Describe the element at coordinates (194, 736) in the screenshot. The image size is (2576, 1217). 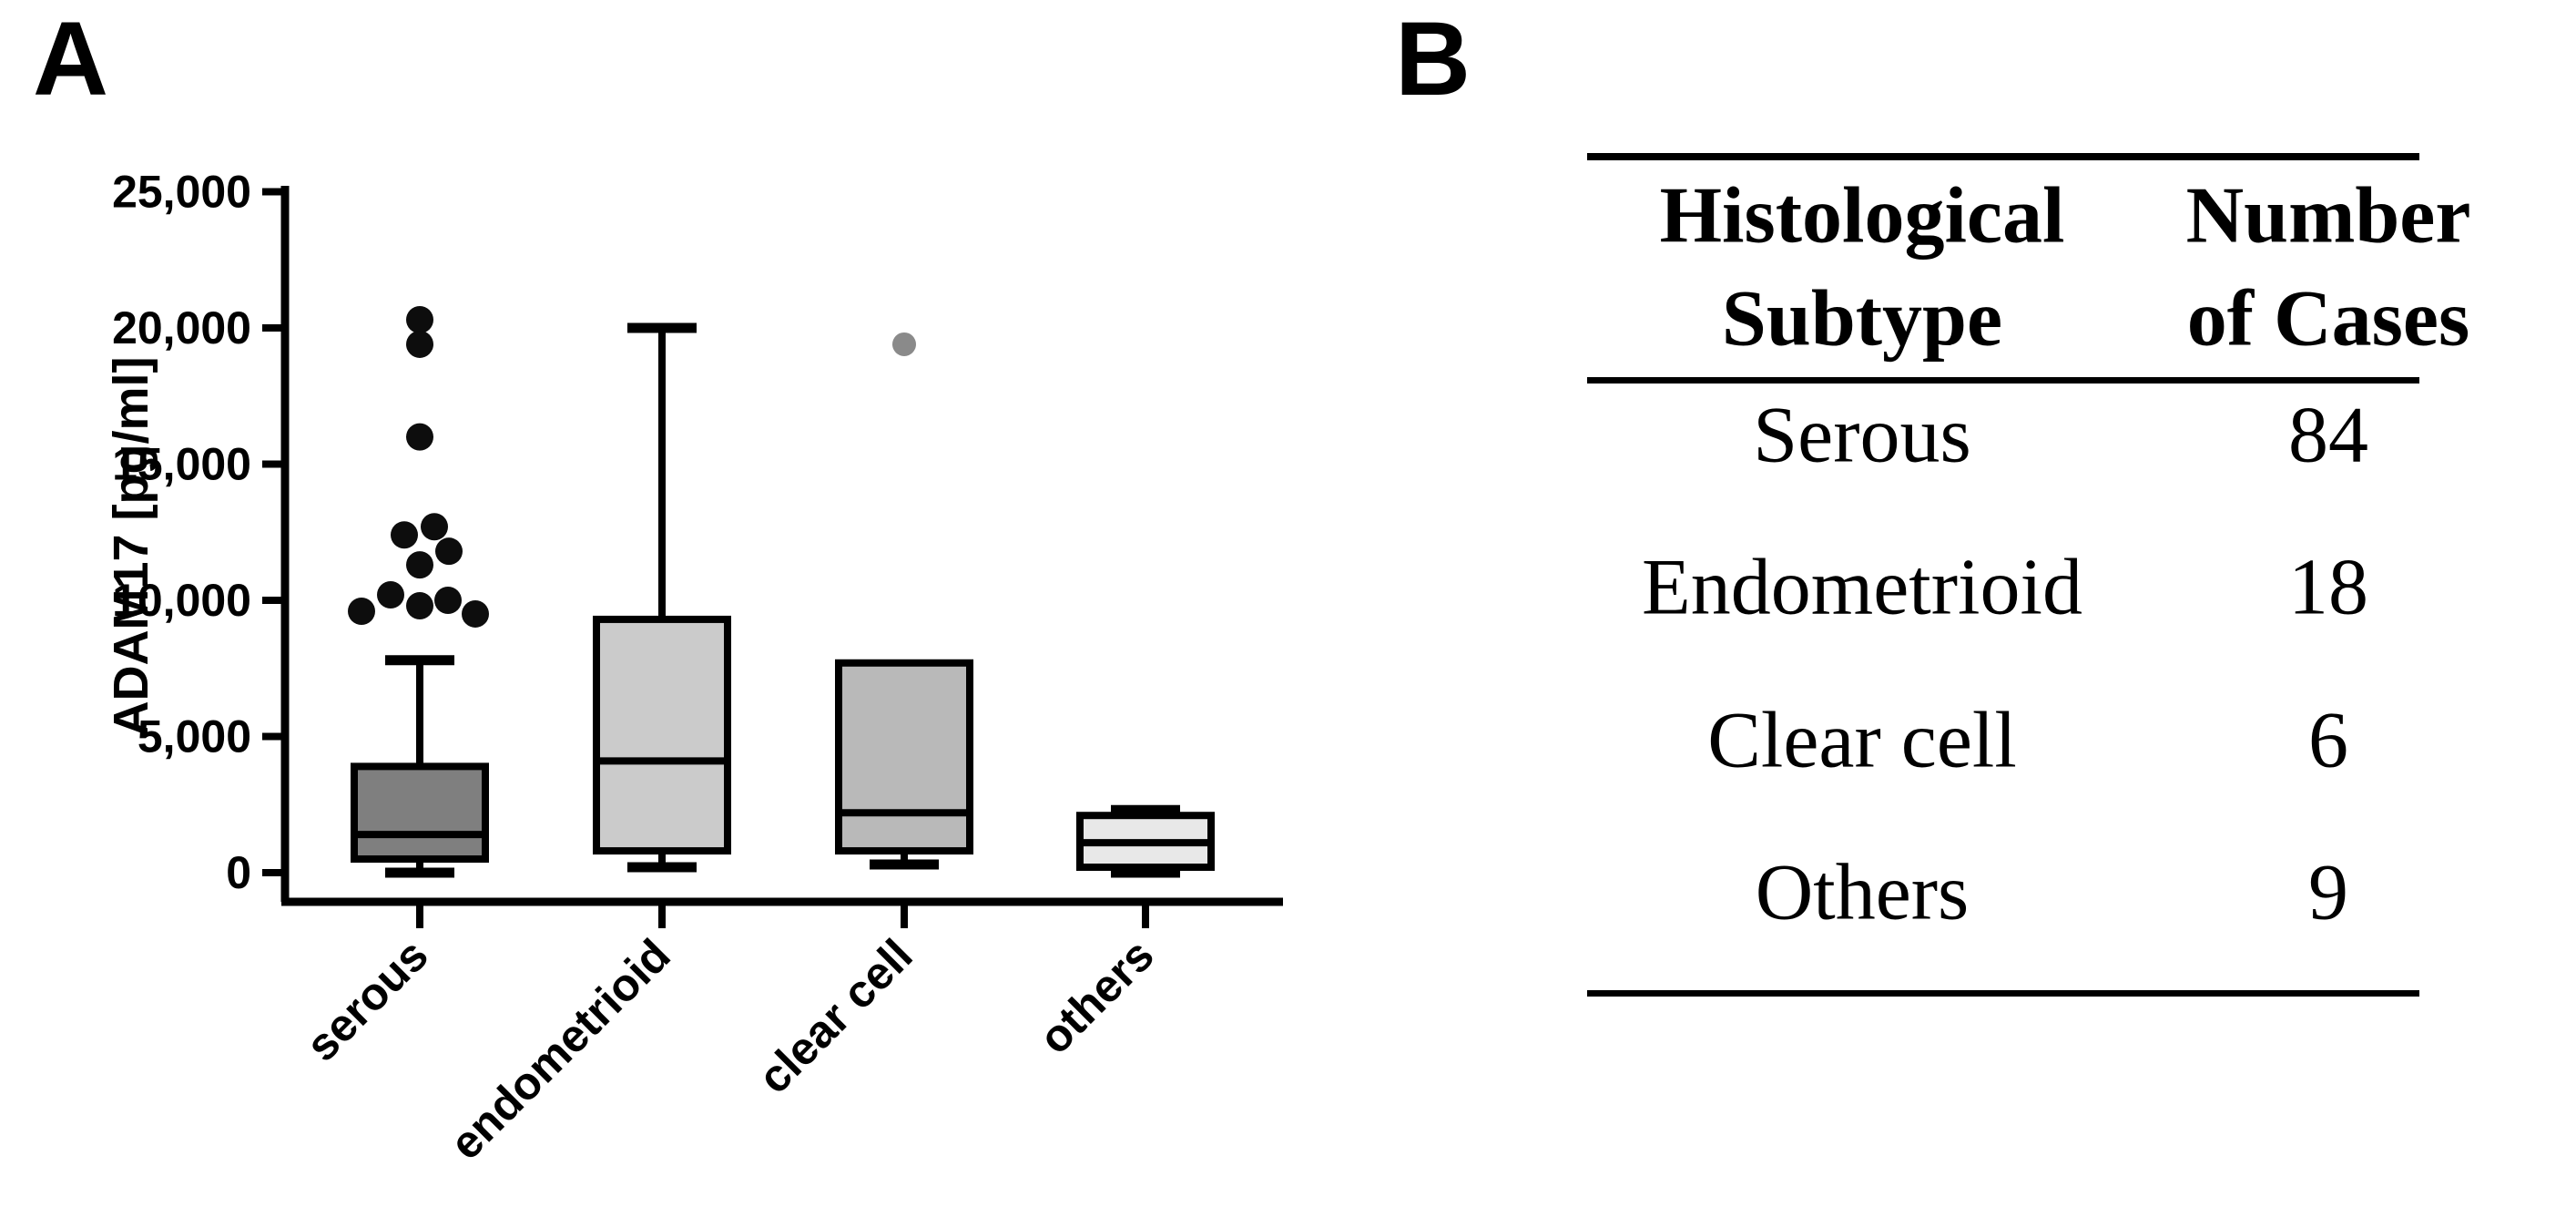
I see `ytick-label: 5,000` at that location.